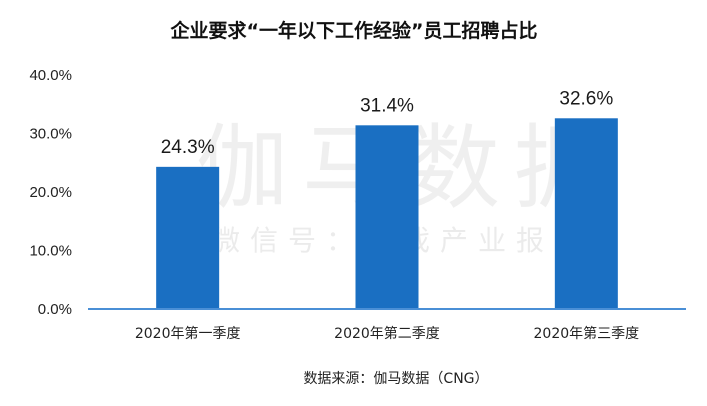 Image resolution: width=707 pixels, height=406 pixels. I want to click on y-tick-label: 20.0%, so click(50, 192).